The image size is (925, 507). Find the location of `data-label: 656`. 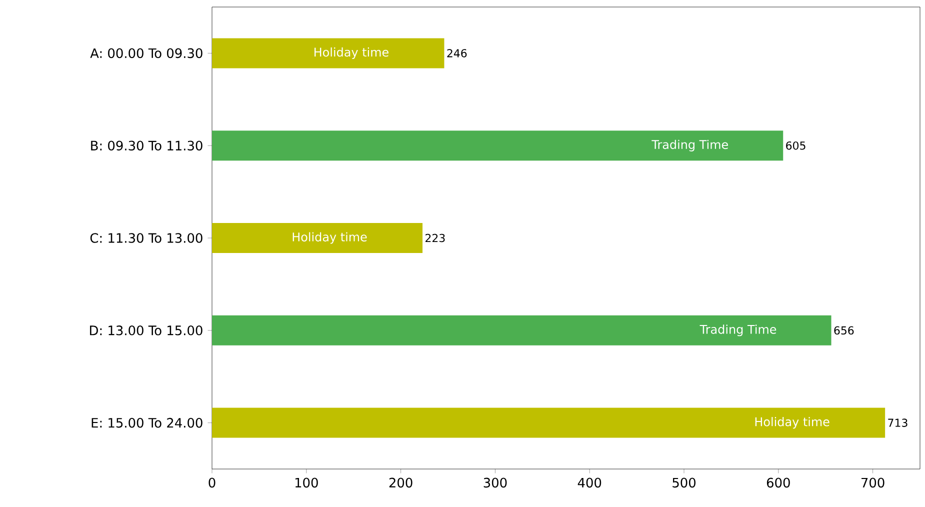

data-label: 656 is located at coordinates (844, 330).